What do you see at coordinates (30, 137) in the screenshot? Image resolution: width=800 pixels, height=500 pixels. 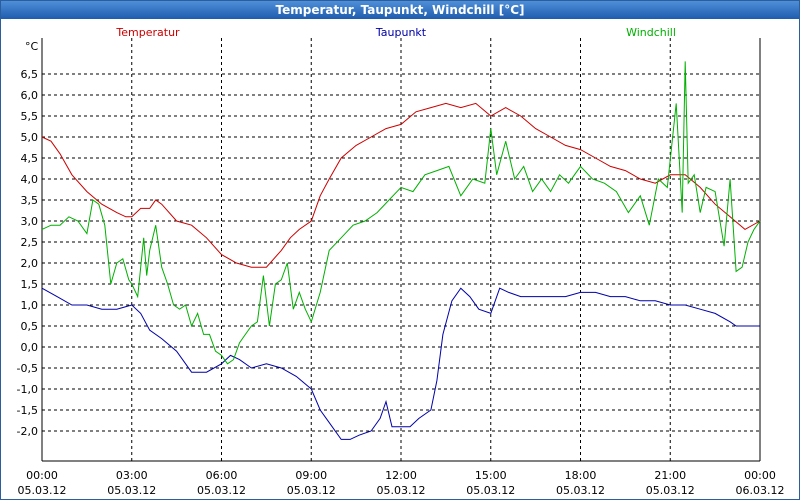 I see `y-tick-label: 5,0` at bounding box center [30, 137].